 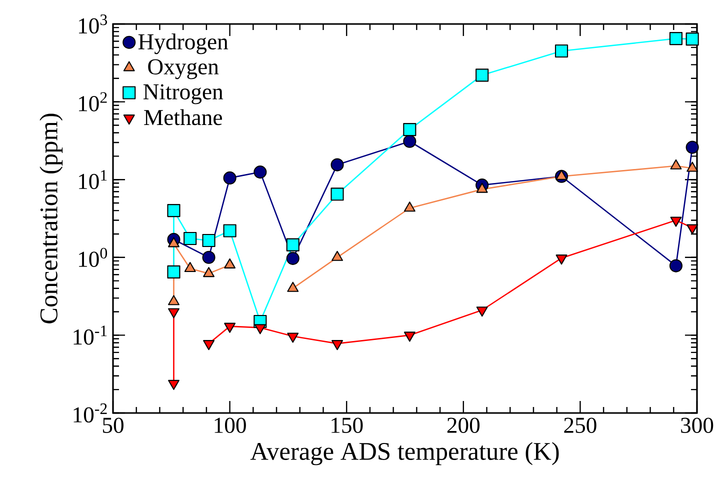 What do you see at coordinates (580, 426) in the screenshot?
I see `x-tick-label: 250` at bounding box center [580, 426].